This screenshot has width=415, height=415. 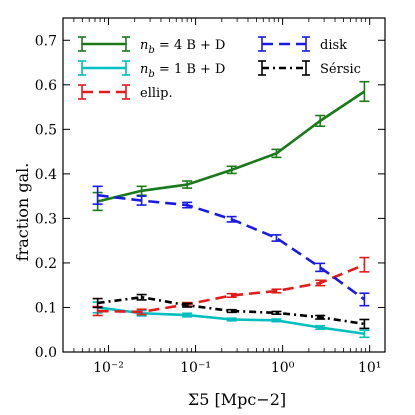 I want to click on y-tick-label: 0.0, so click(x=46, y=353).